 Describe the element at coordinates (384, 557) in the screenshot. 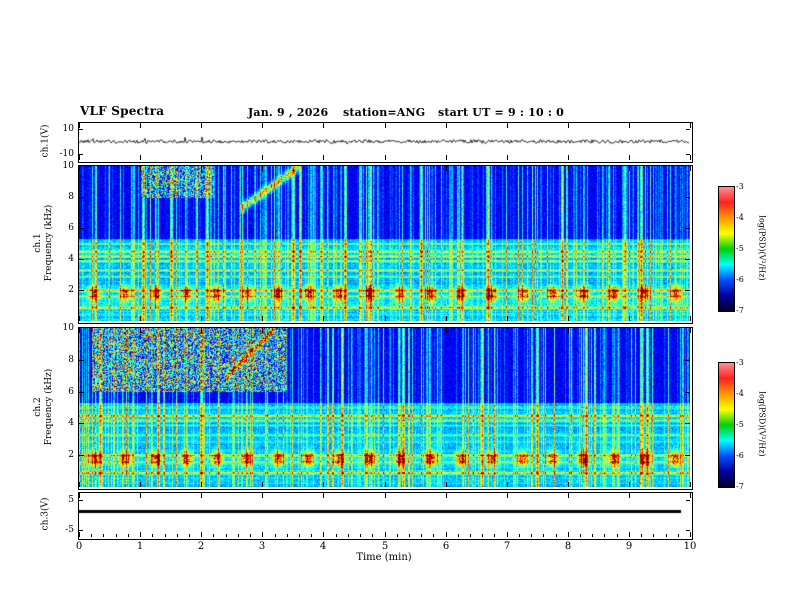

I see `x-axis-label: Time (min)` at that location.